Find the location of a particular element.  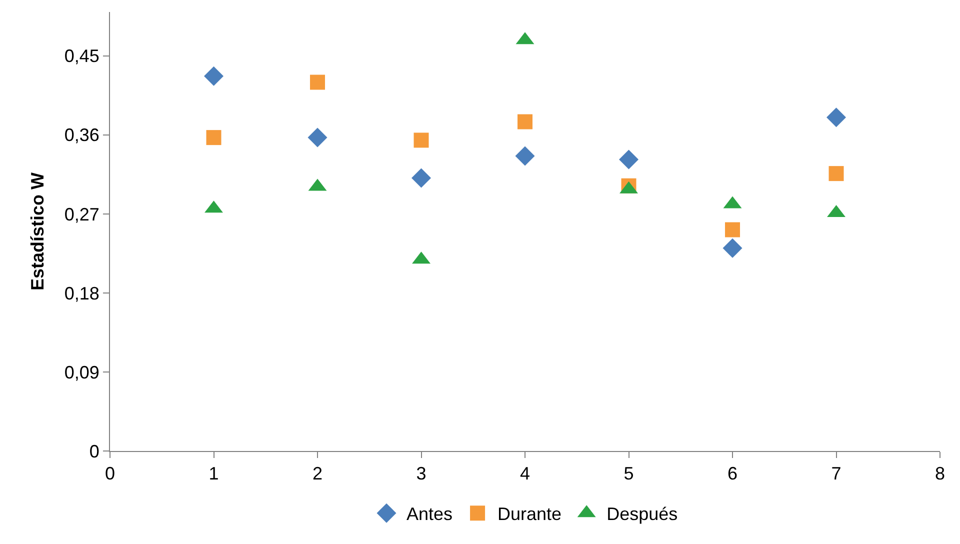

x-tick-label: 5 is located at coordinates (629, 474).